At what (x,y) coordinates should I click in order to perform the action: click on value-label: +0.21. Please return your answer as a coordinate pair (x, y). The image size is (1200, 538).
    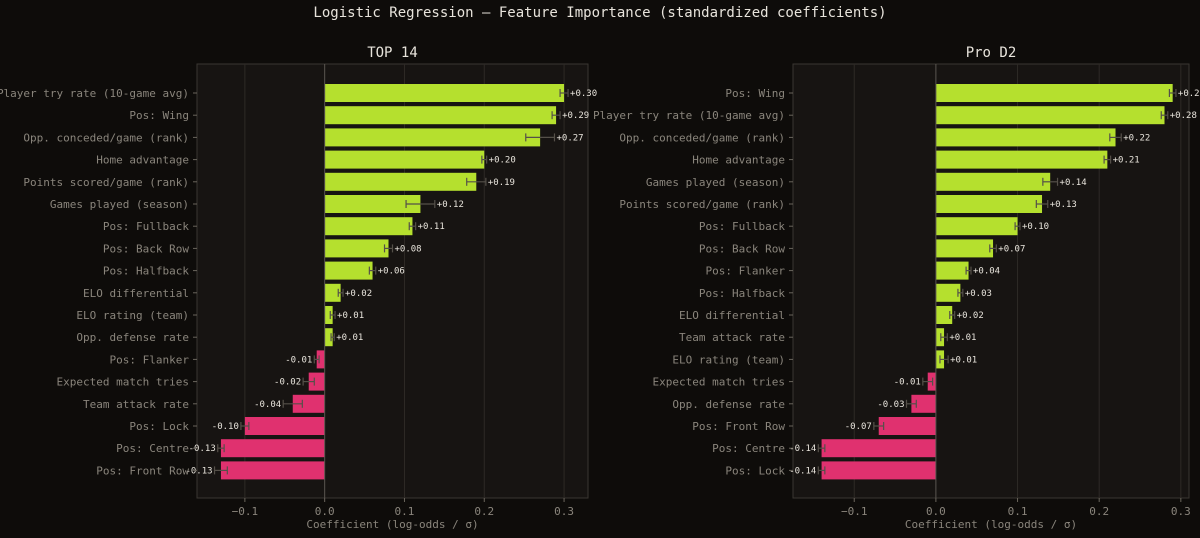
    Looking at the image, I should click on (1126, 161).